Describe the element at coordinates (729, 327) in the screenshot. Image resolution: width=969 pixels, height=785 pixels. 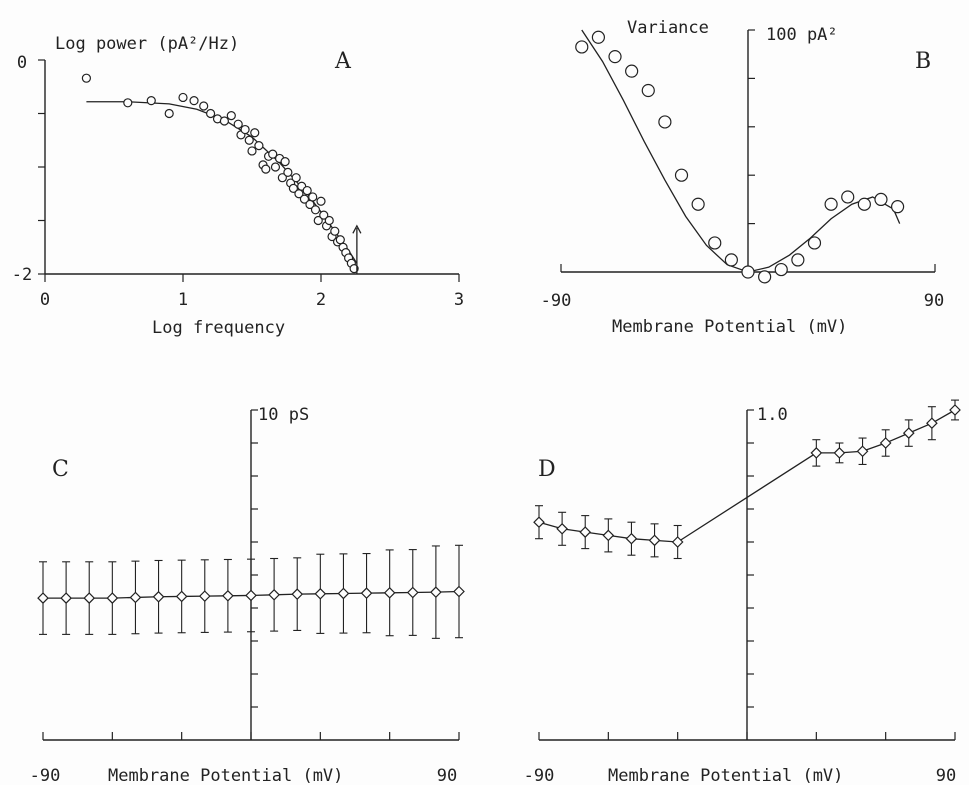
I see `panel-b-xlabel: Membrane Potential (mV)` at that location.